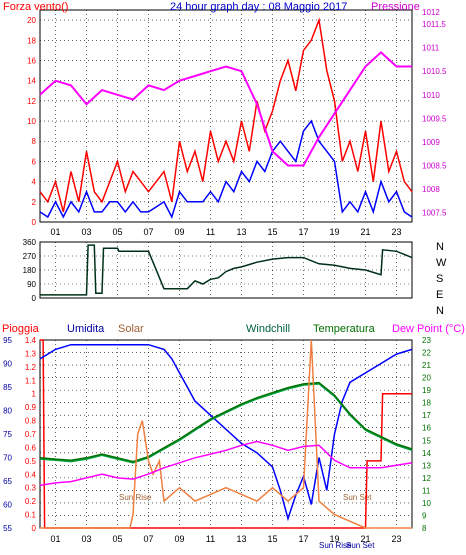  I want to click on bottom-rain-tick-9: 0.9, so click(31, 407).